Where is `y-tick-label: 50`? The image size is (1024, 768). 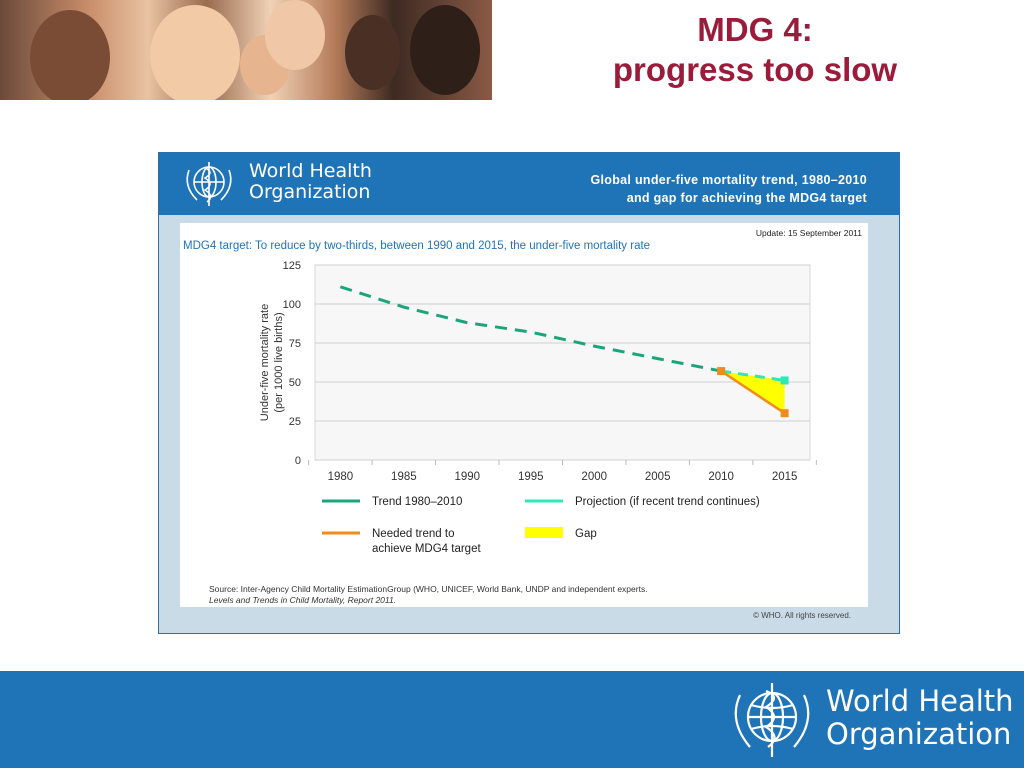 y-tick-label: 50 is located at coordinates (295, 383).